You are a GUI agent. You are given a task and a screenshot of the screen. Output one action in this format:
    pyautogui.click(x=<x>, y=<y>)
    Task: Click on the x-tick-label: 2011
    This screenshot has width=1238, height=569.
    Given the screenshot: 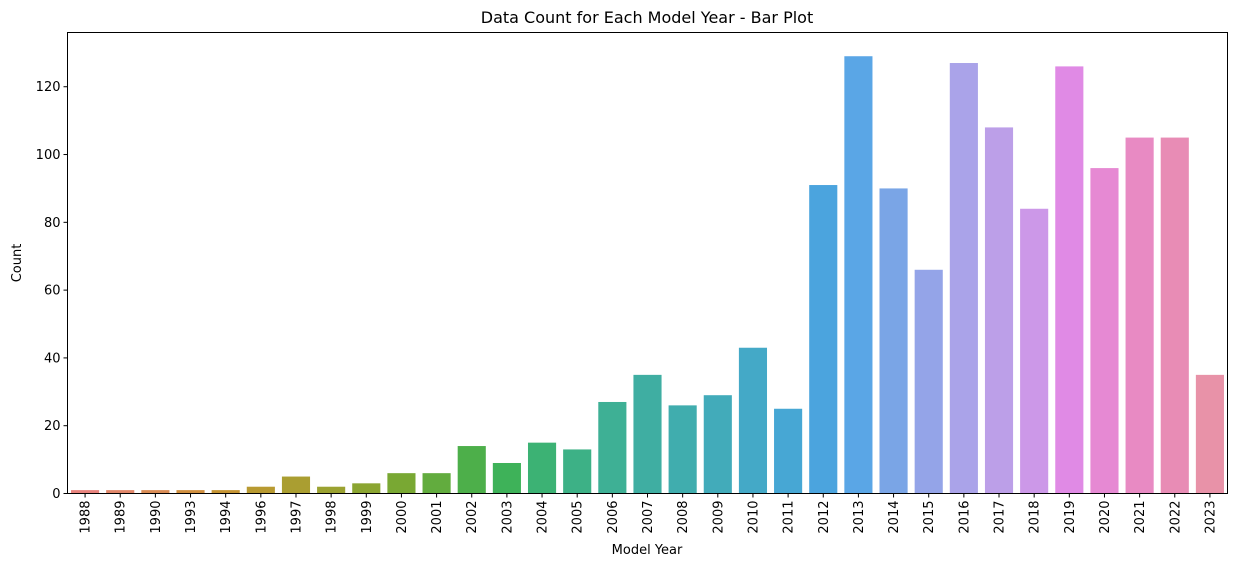 What is the action you would take?
    pyautogui.click(x=789, y=517)
    